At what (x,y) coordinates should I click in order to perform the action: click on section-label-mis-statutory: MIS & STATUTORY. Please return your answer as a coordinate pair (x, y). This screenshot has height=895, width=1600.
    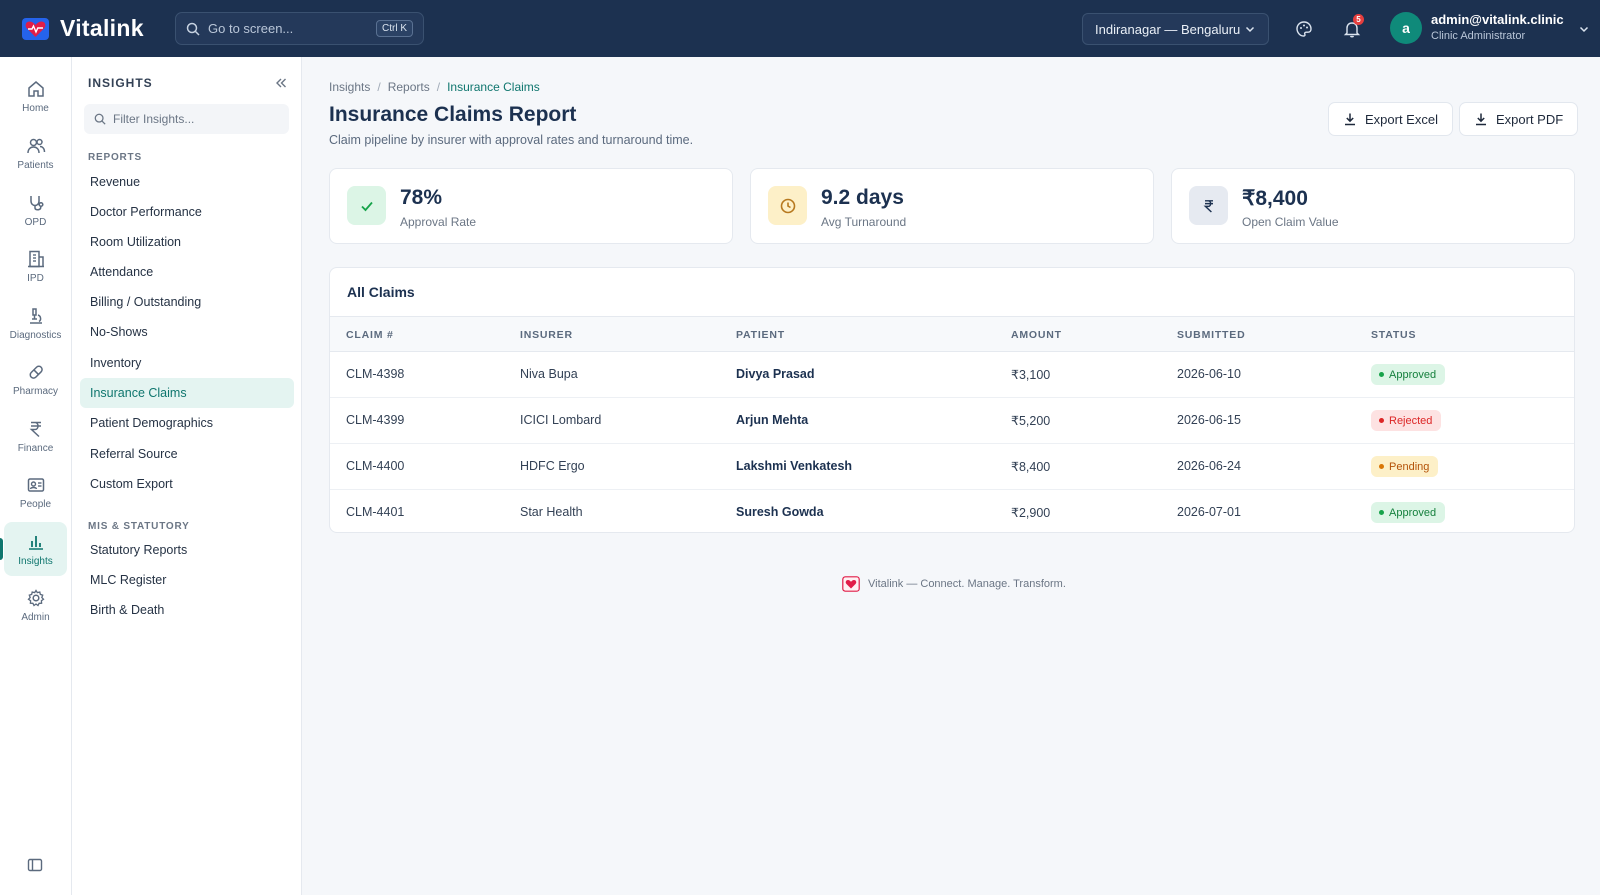
    Looking at the image, I should click on (139, 526).